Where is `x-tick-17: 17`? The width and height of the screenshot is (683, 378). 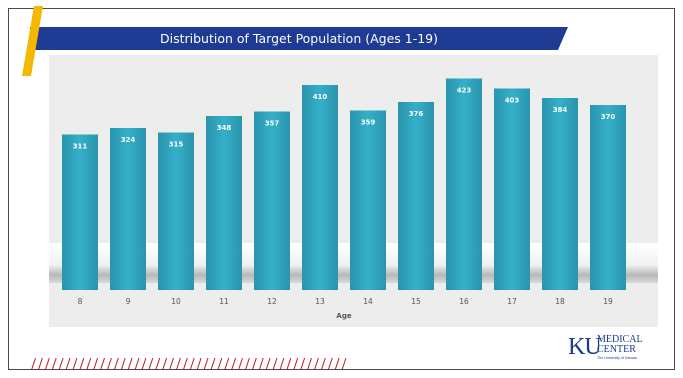 x-tick-17: 17 is located at coordinates (512, 301).